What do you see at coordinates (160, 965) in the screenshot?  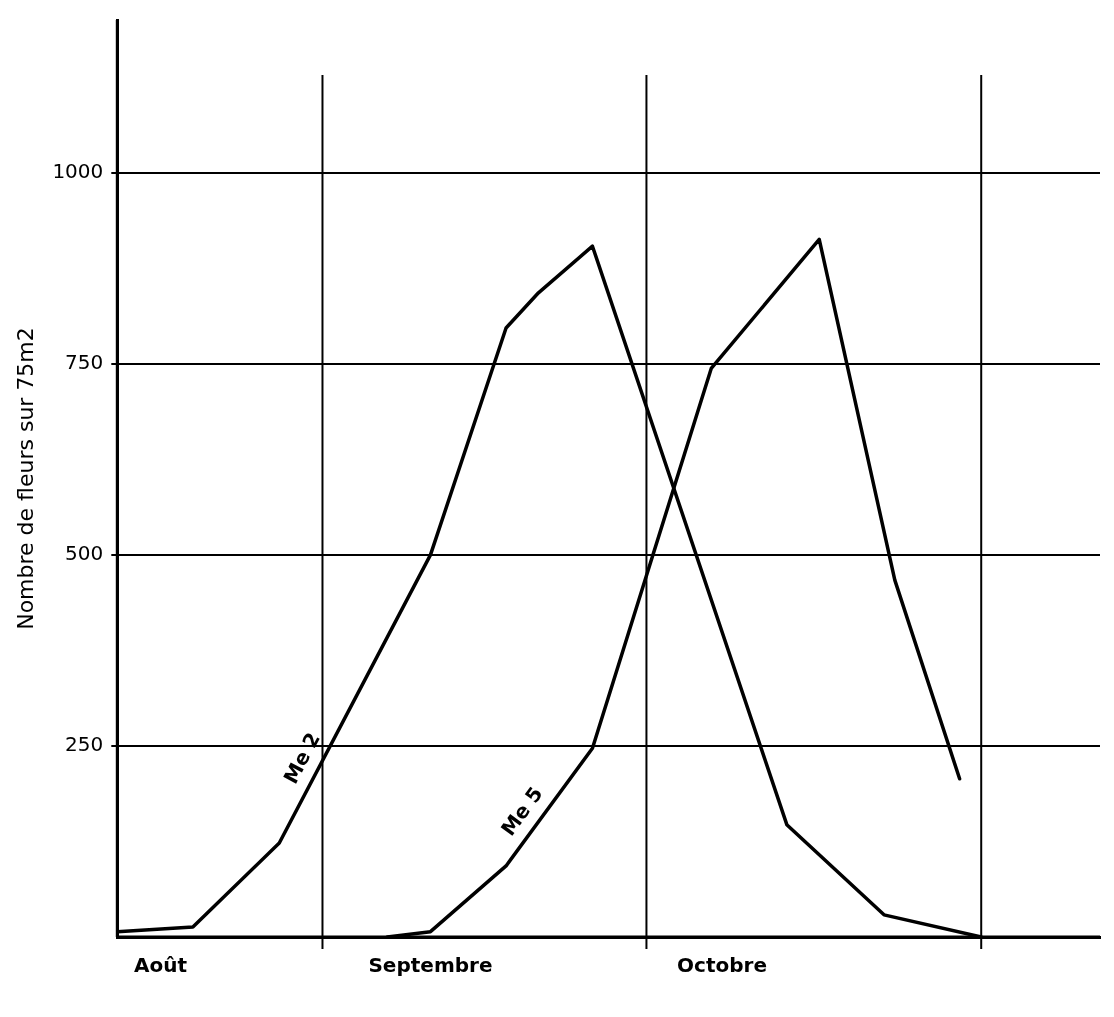 I see `x-tick-label: Août` at bounding box center [160, 965].